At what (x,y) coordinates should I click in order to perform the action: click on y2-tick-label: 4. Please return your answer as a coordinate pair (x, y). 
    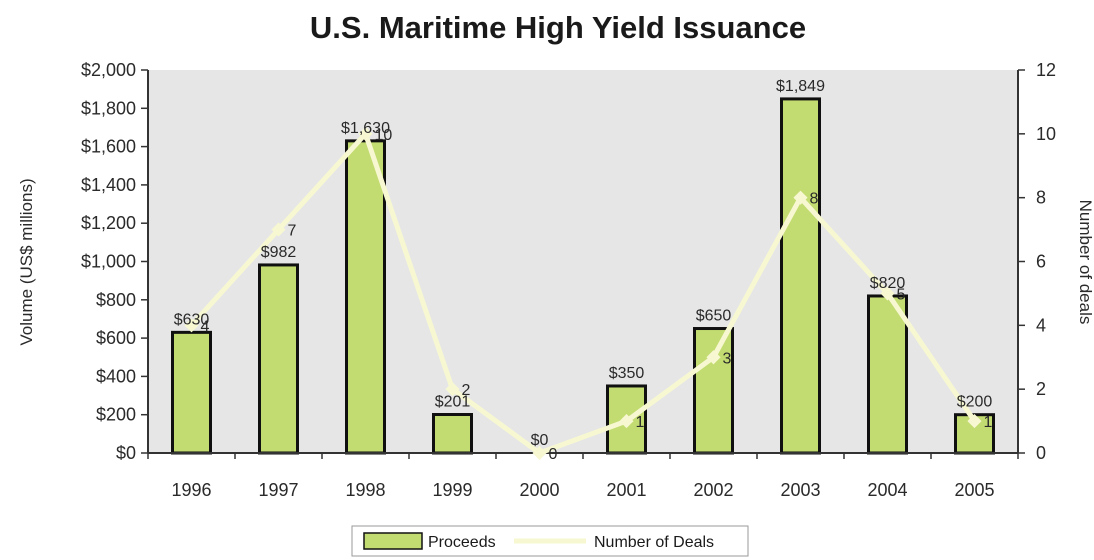
    Looking at the image, I should click on (1041, 325).